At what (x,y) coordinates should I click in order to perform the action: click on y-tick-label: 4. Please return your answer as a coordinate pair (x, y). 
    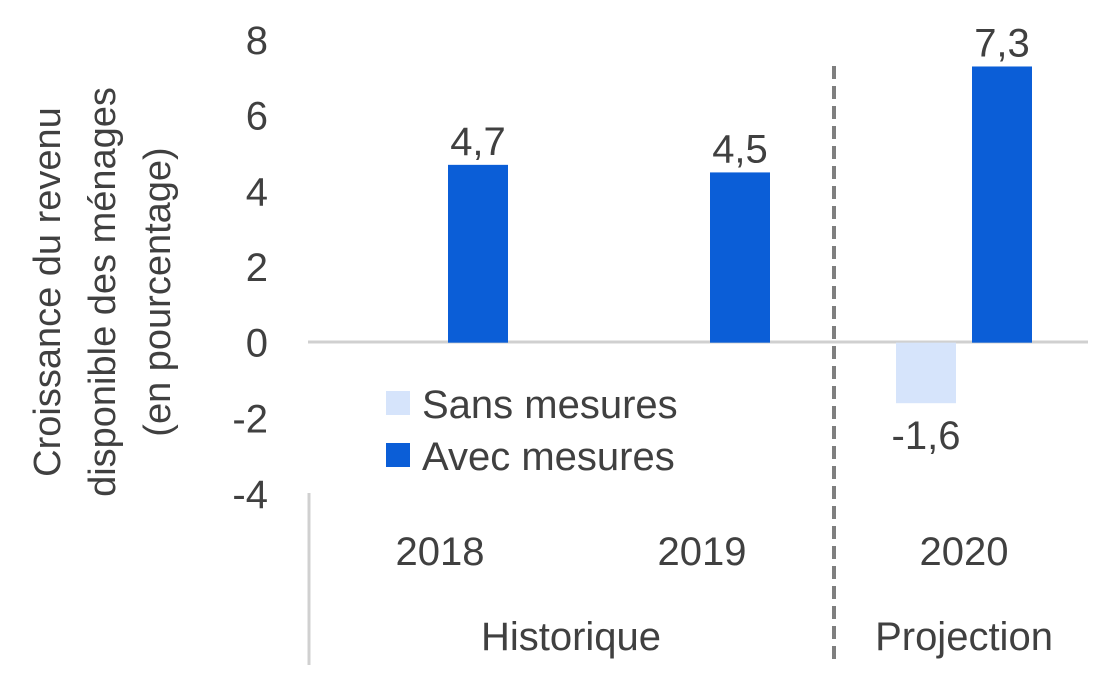
    Looking at the image, I should click on (257, 192).